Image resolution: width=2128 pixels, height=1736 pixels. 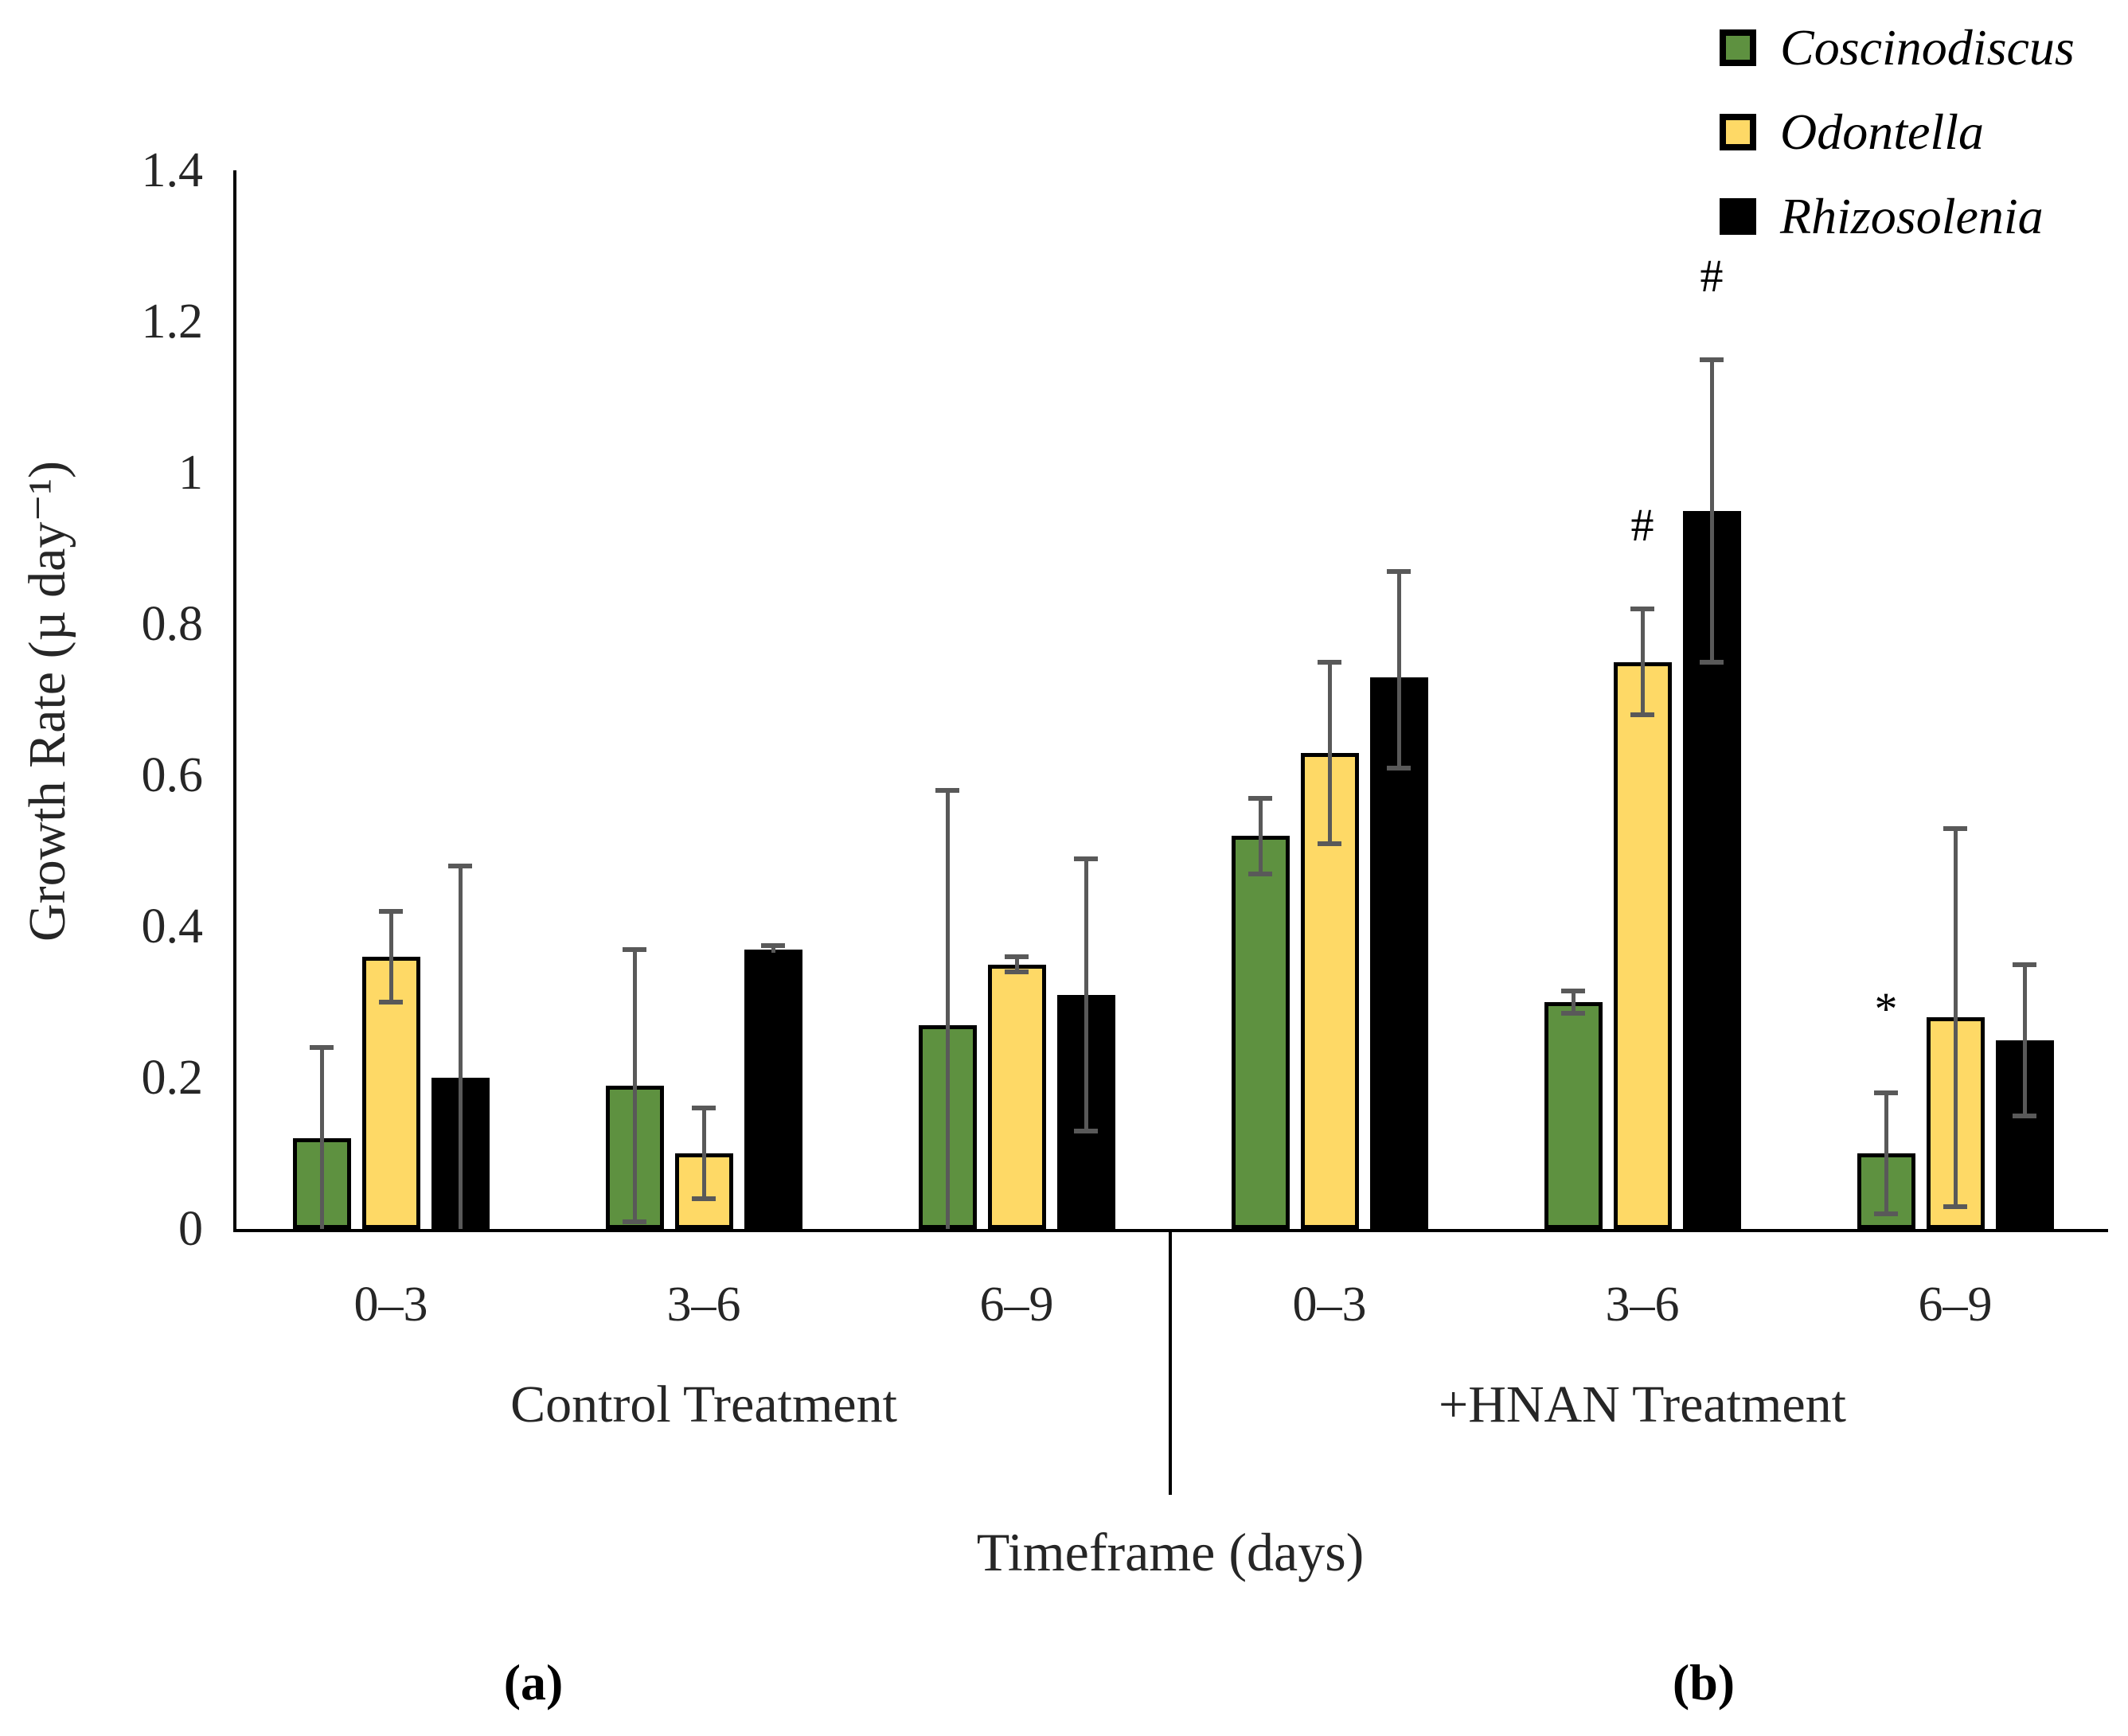 What do you see at coordinates (1886, 1009) in the screenshot?
I see `significance-marker-star: *` at bounding box center [1886, 1009].